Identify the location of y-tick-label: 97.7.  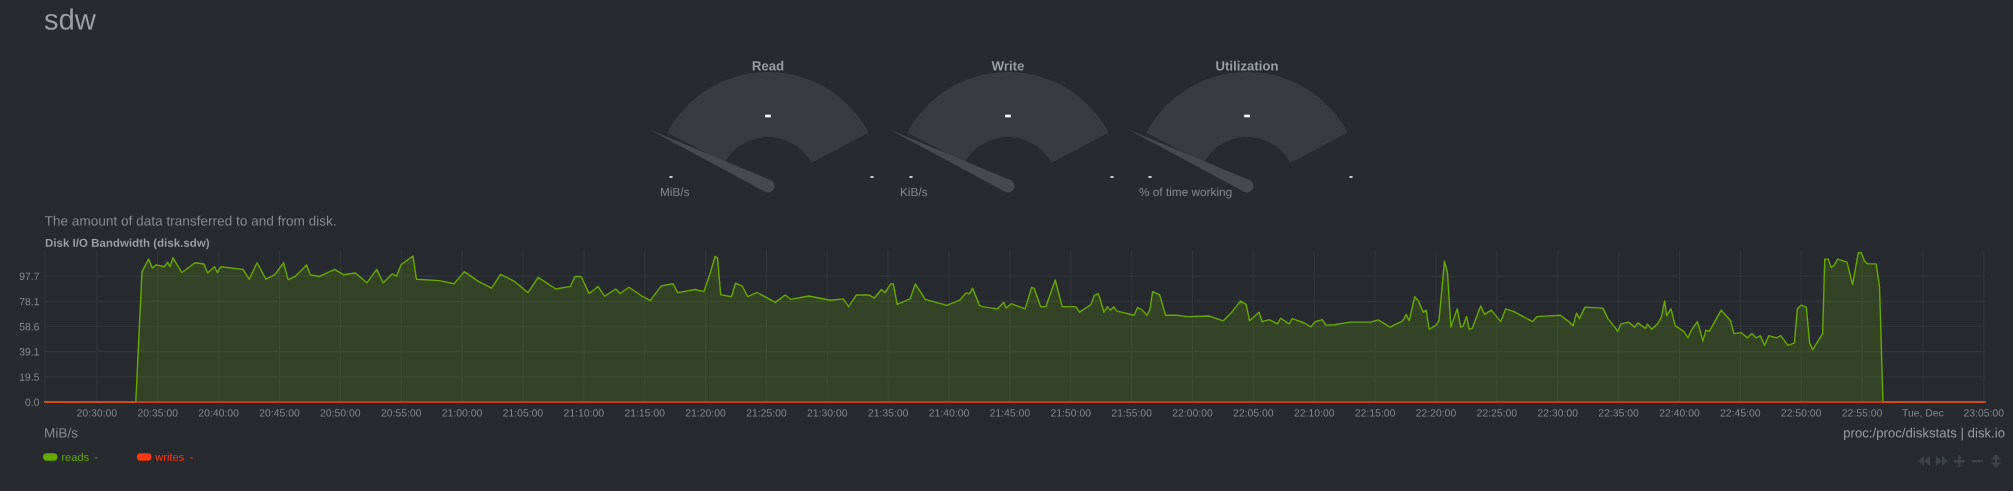
(29, 276).